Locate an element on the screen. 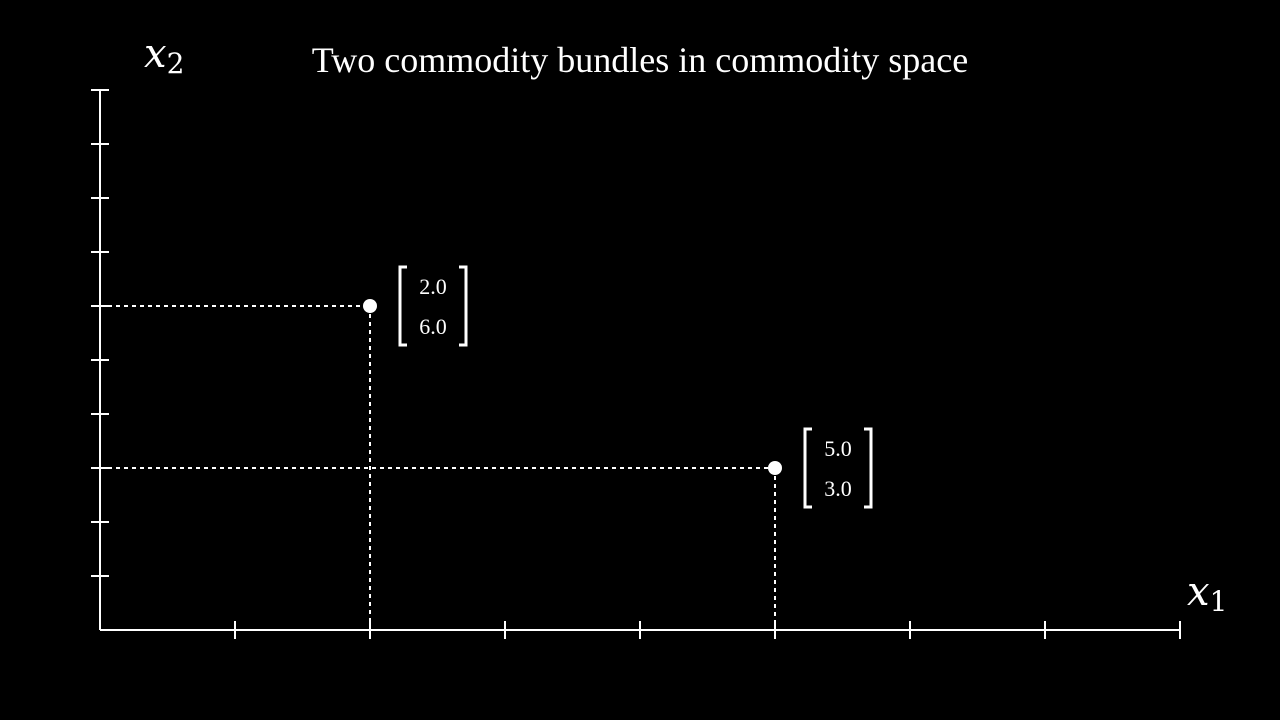 The width and height of the screenshot is (1280, 720). y-axis-label: x2 is located at coordinates (164, 55).